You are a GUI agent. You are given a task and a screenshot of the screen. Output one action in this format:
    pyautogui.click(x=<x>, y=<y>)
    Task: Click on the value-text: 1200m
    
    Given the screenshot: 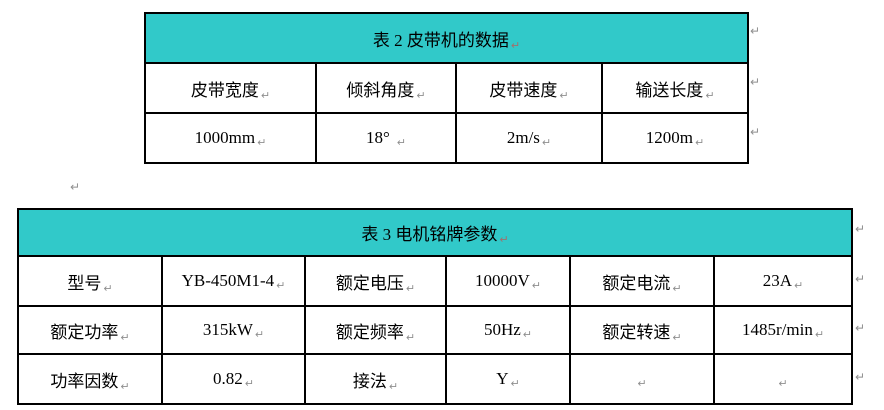 What is the action you would take?
    pyautogui.click(x=669, y=137)
    